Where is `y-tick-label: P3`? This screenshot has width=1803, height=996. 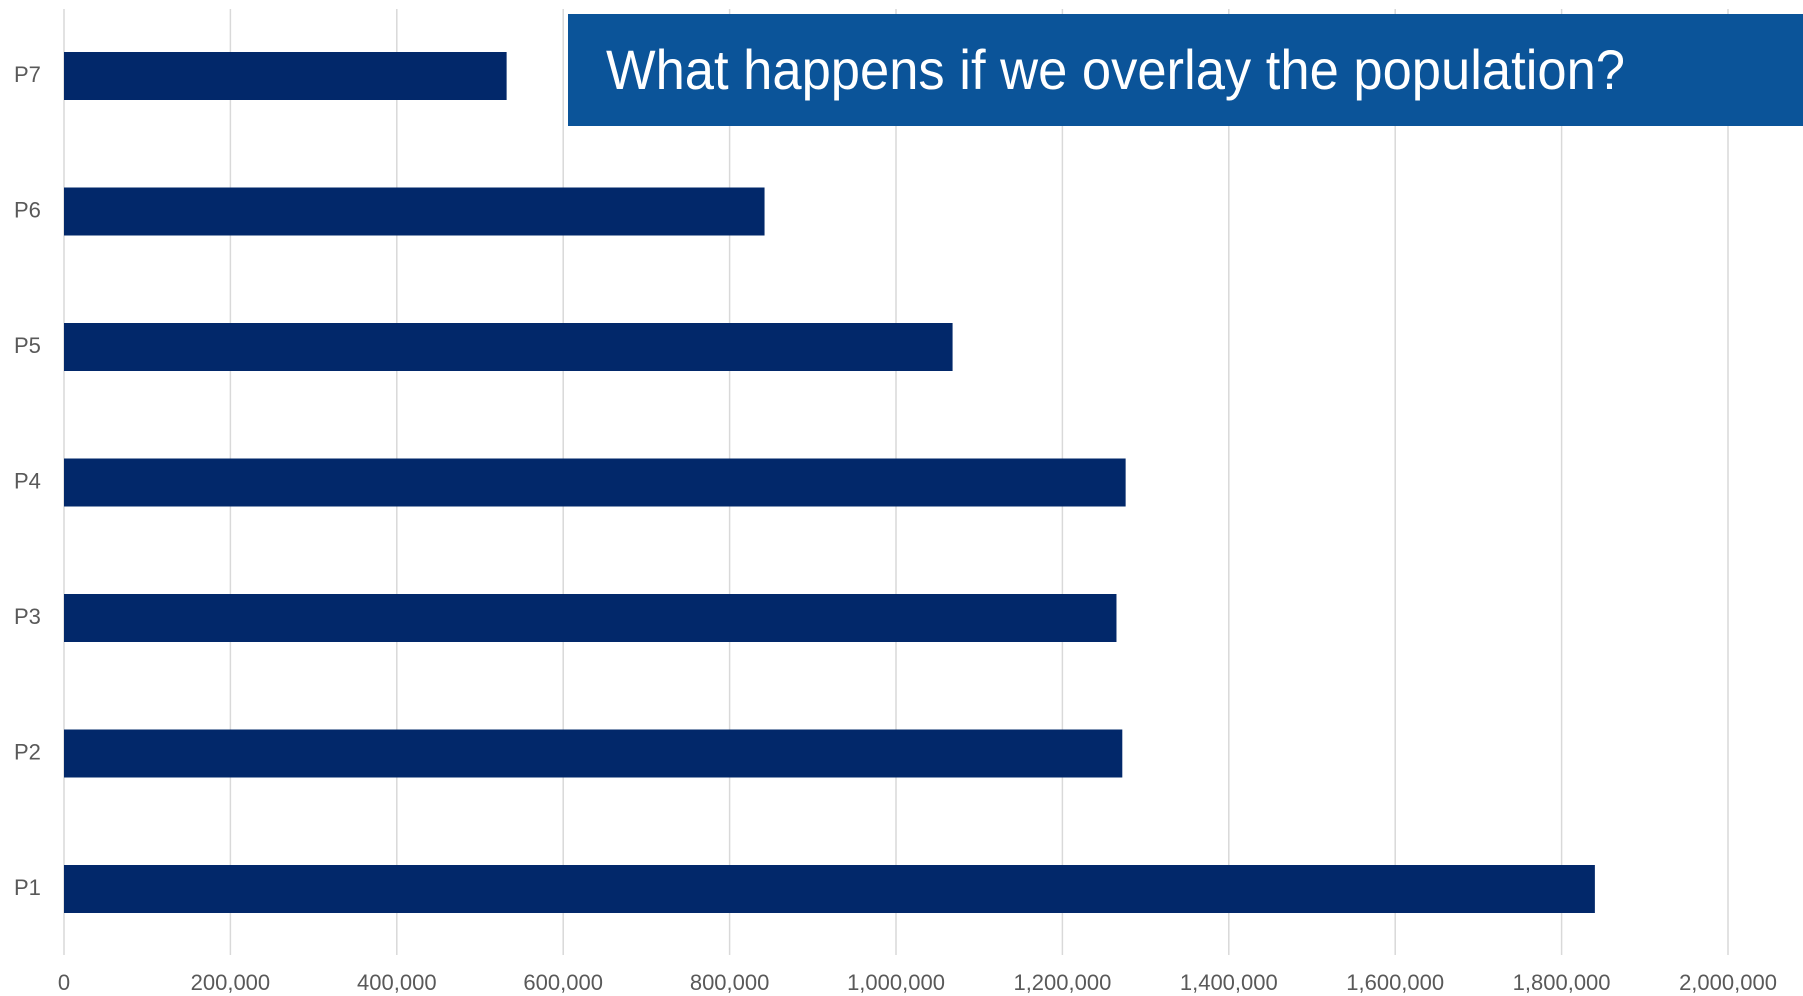 y-tick-label: P3 is located at coordinates (27, 616).